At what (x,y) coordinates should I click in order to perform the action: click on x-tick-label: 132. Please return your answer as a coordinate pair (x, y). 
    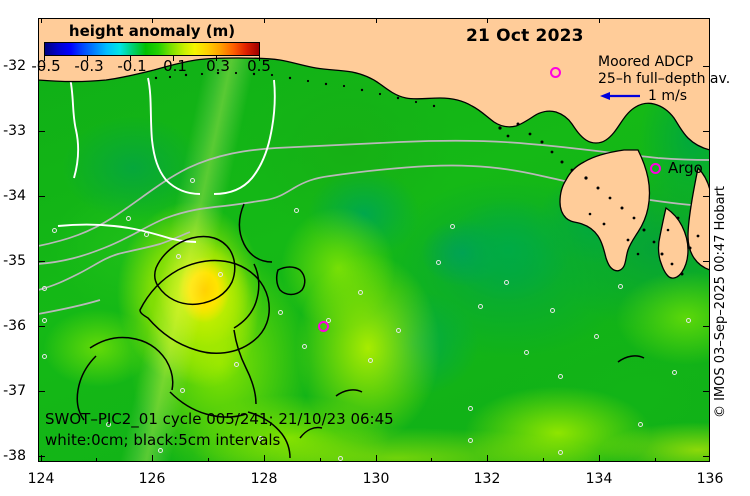
    Looking at the image, I should click on (487, 479).